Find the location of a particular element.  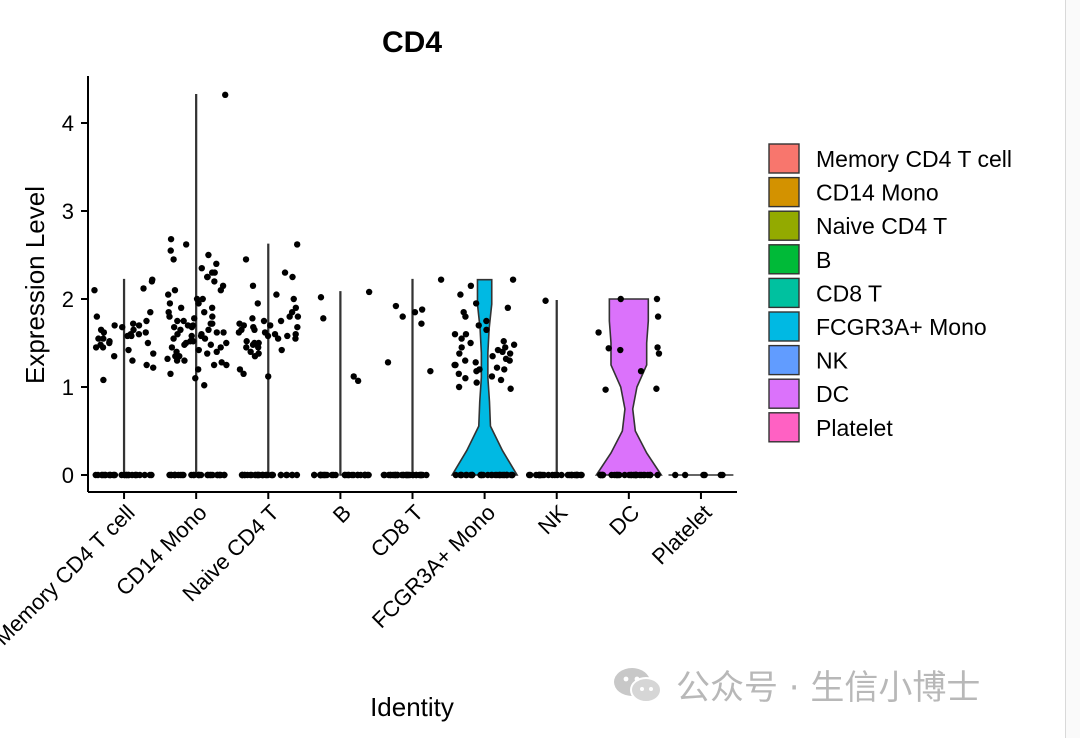

x-tick-label: NK is located at coordinates (553, 520).